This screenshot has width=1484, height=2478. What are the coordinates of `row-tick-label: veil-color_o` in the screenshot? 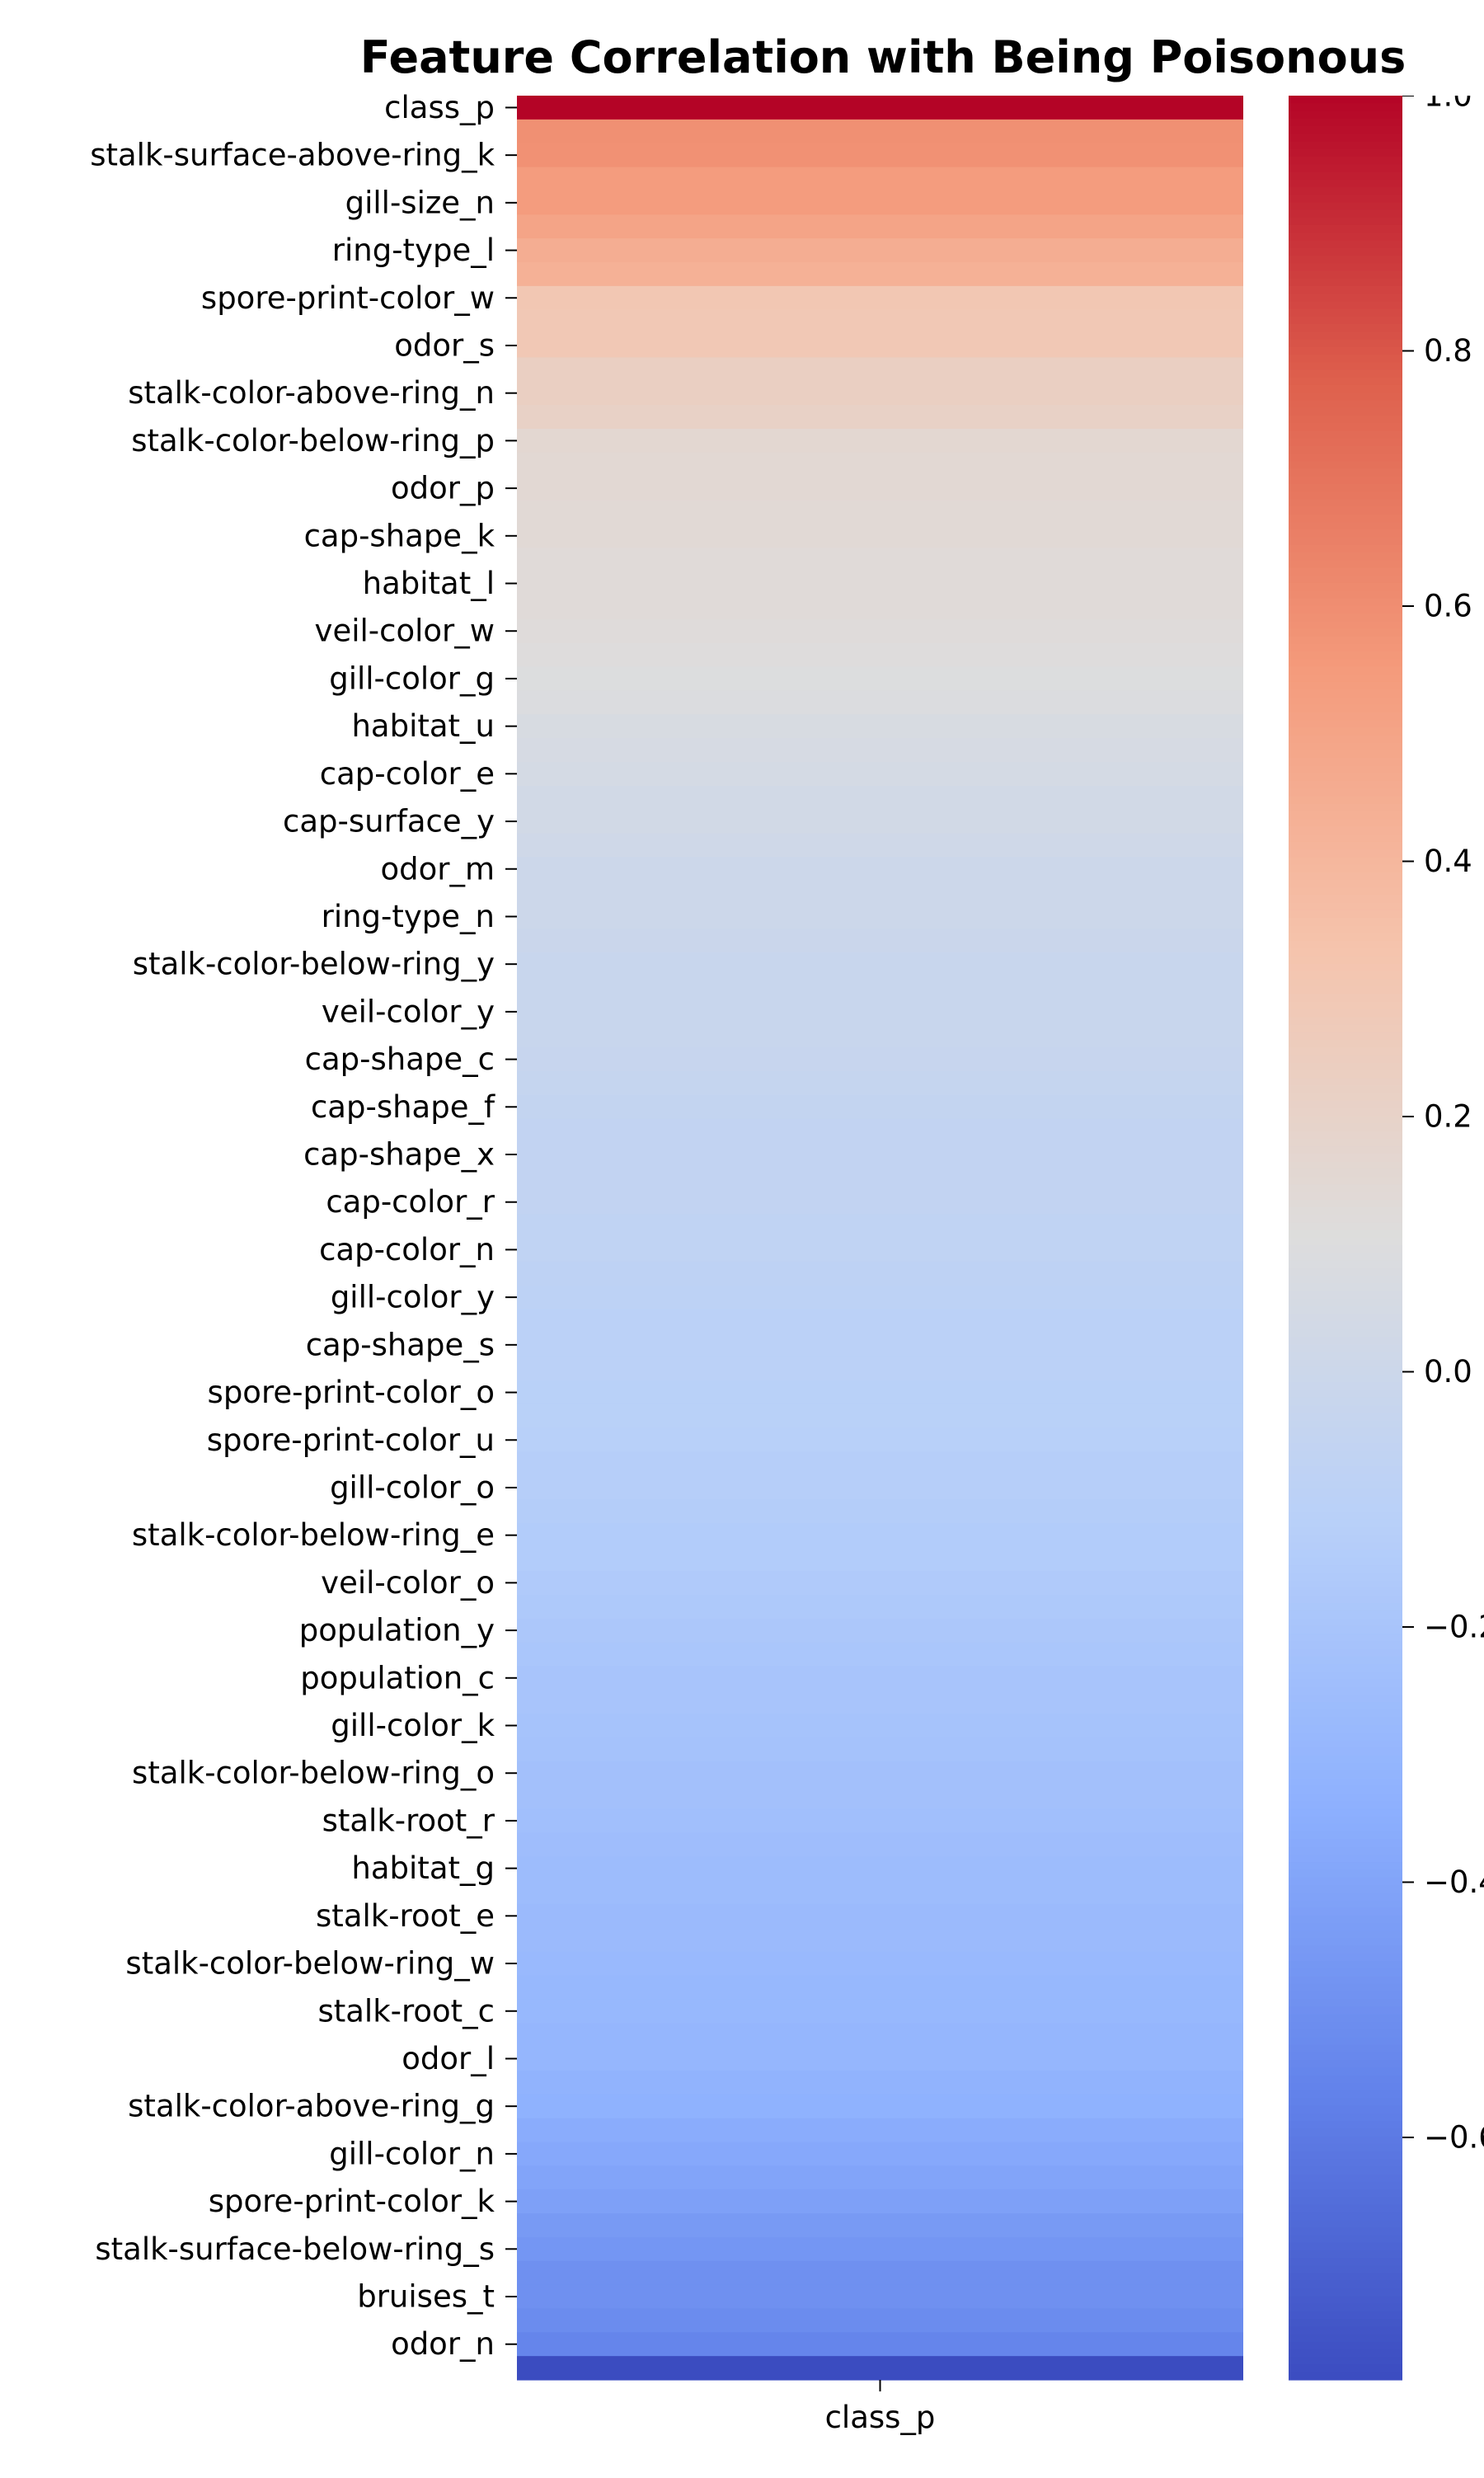 It's located at (408, 1583).